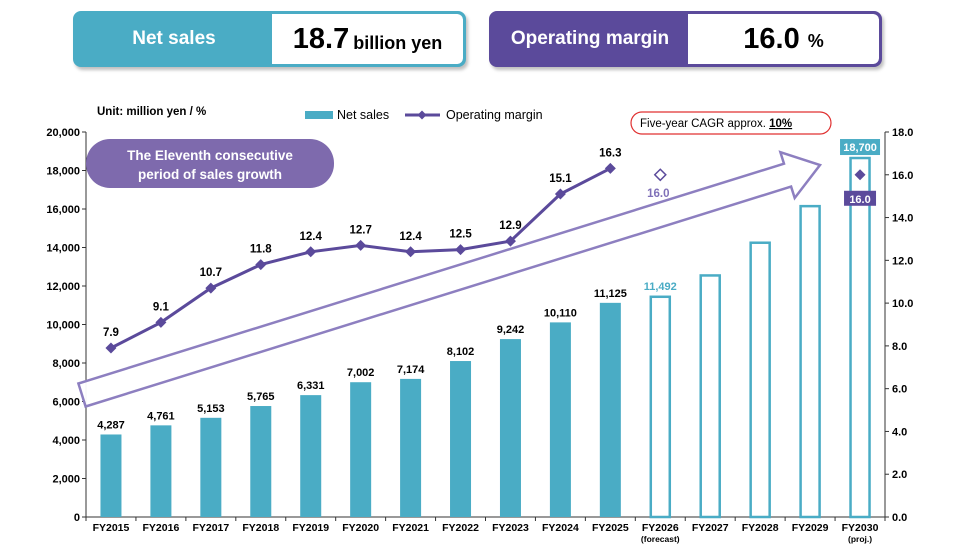  What do you see at coordinates (211, 409) in the screenshot?
I see `net-sales-value-label: 5,153` at bounding box center [211, 409].